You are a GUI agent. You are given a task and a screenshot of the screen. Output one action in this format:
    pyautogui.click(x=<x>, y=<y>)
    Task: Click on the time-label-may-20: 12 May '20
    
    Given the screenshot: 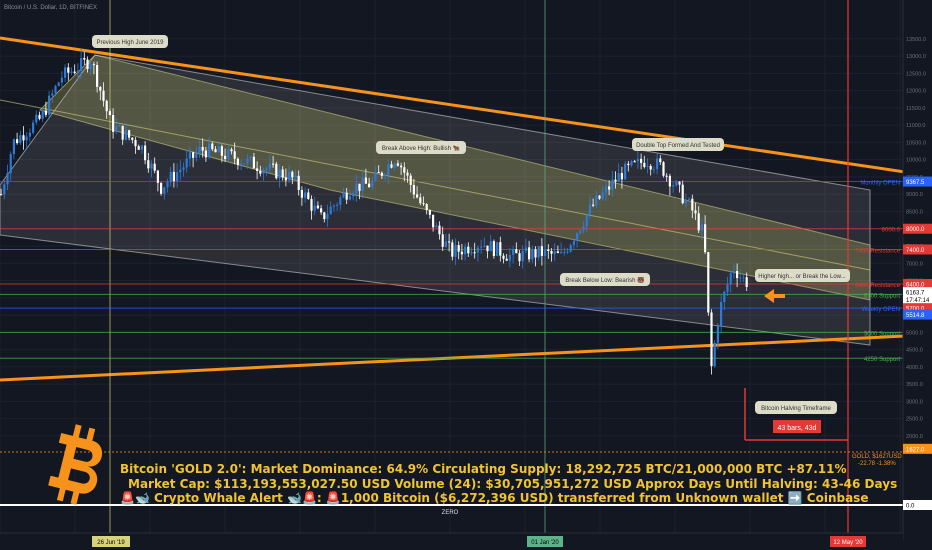 What is the action you would take?
    pyautogui.click(x=848, y=541)
    